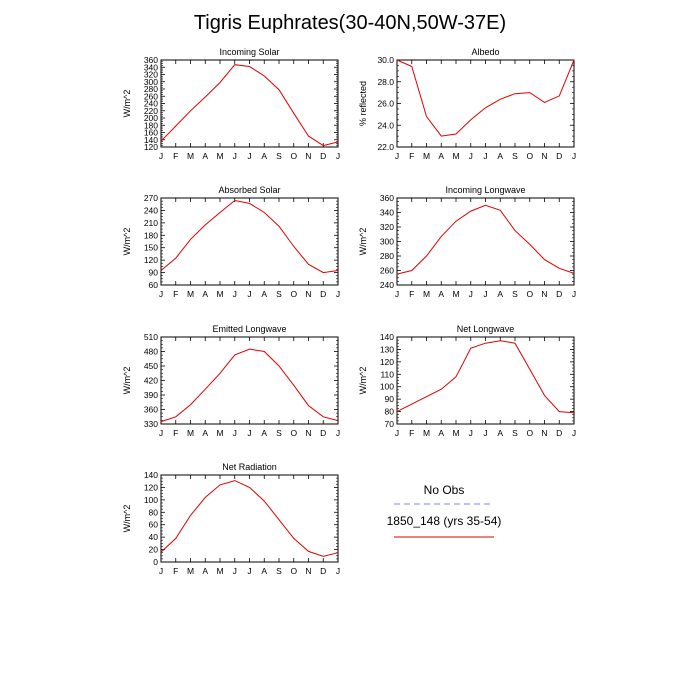 The image size is (700, 700). Describe the element at coordinates (151, 248) in the screenshot. I see `y-tick-label: 150` at that location.